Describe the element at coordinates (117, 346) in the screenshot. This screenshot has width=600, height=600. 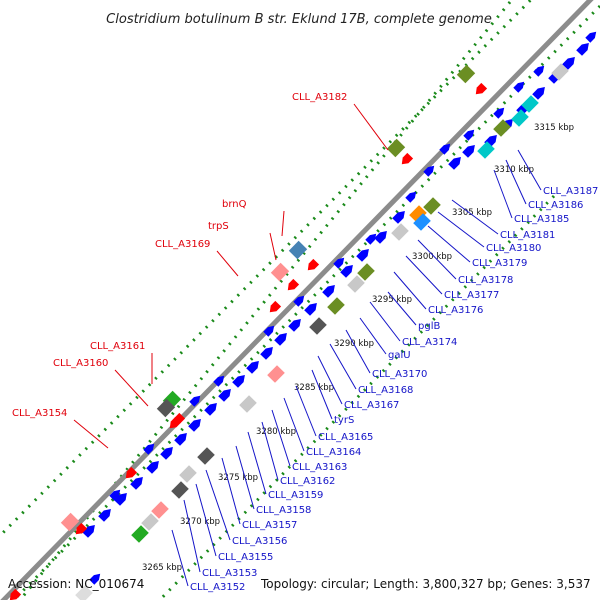
I see `gene-label-CLL_A3161: CLL_A3161` at that location.